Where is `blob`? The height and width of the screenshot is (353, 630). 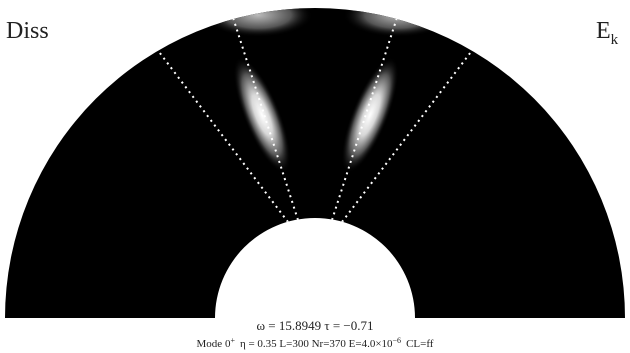 blob is located at coordinates (262, 115).